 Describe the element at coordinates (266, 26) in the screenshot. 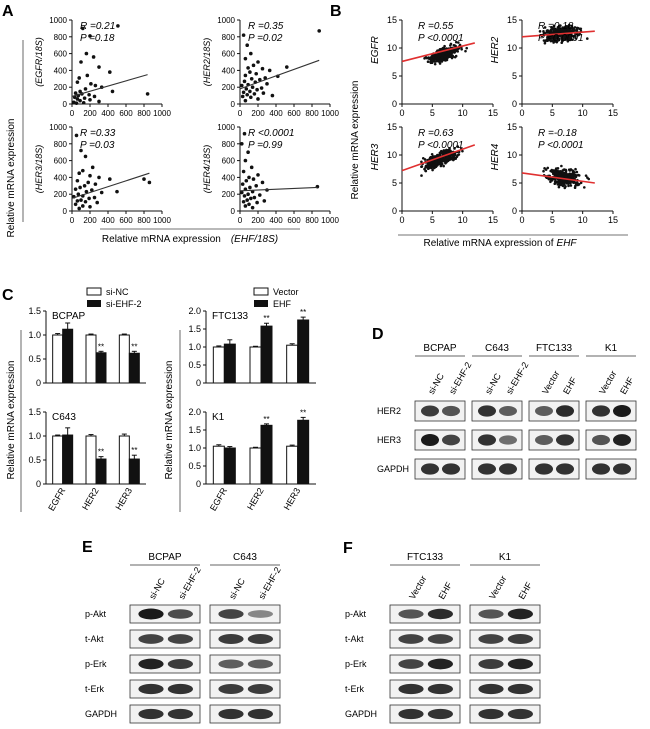

I see `r-value: R =0.35` at that location.